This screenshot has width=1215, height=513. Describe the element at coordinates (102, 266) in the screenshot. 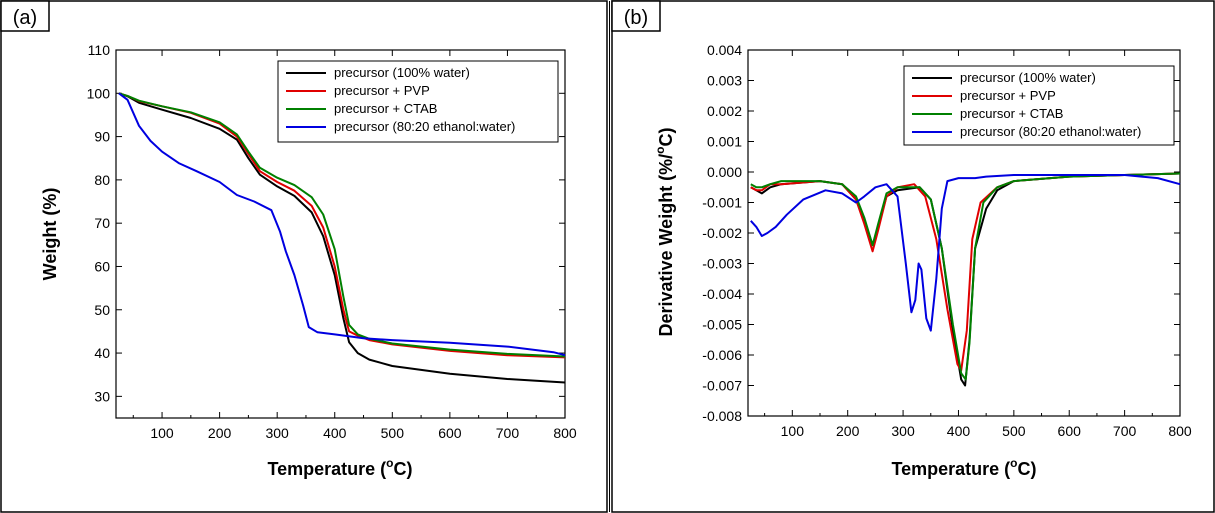

I see `y-tick-label: 60` at that location.